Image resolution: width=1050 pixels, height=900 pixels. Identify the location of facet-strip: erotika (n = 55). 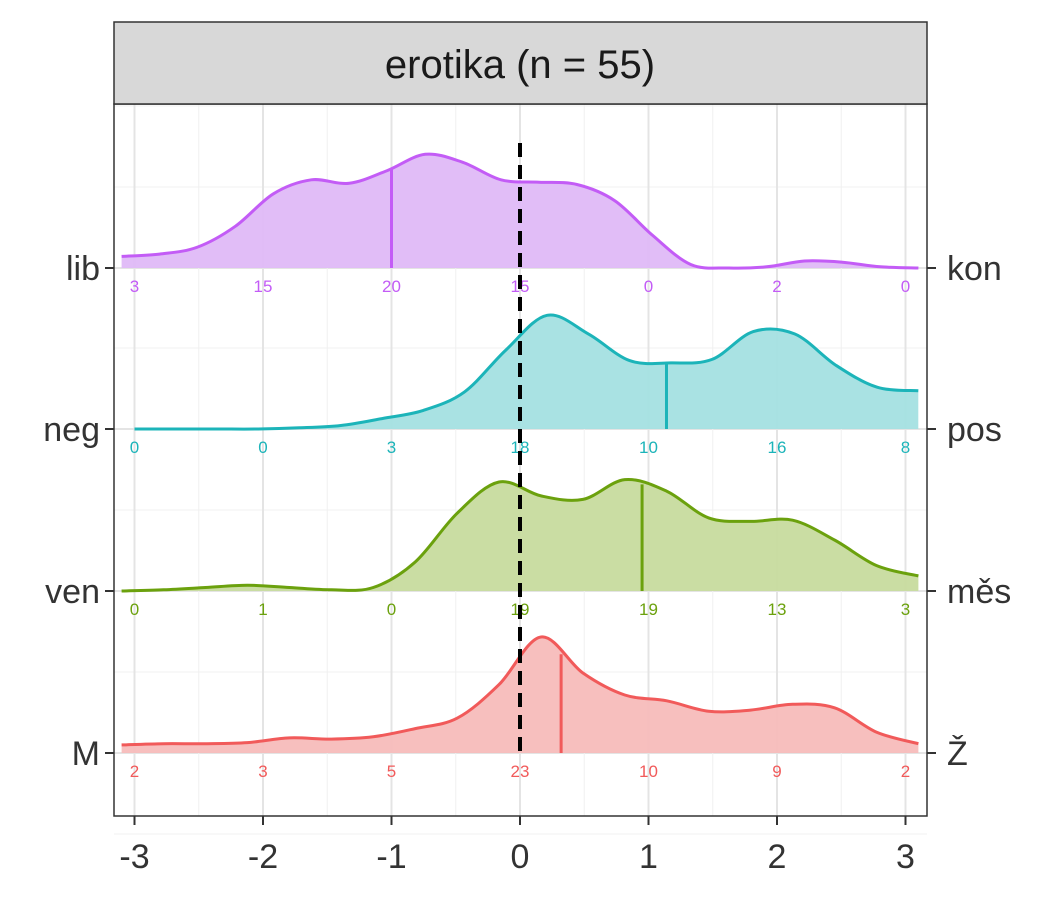
(520, 63).